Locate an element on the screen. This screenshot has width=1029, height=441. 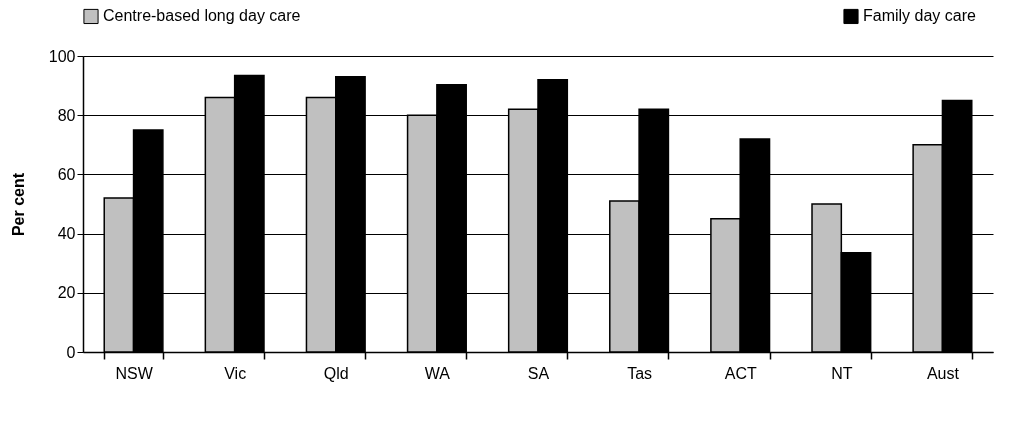
y-tick-label: 60 is located at coordinates (66, 174).